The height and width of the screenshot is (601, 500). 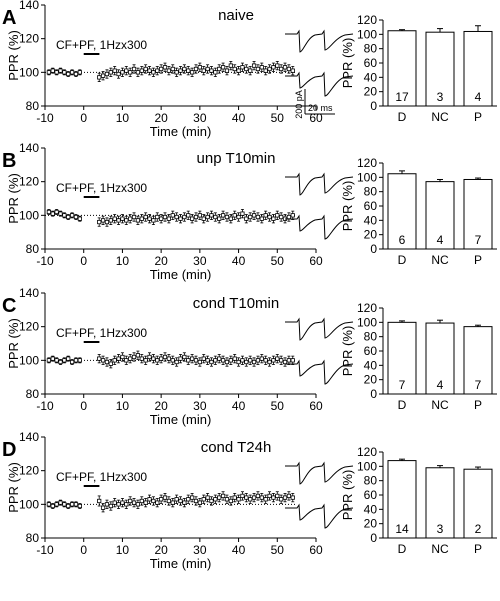 I want to click on bar-y-tick-label: 80, so click(x=371, y=481).